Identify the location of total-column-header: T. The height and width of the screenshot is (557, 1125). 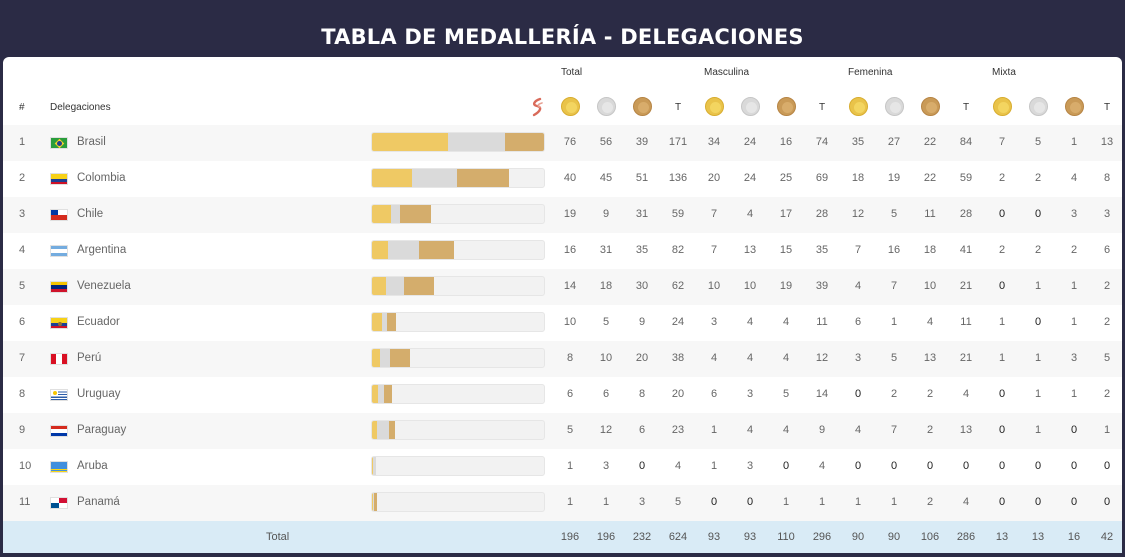
(678, 107).